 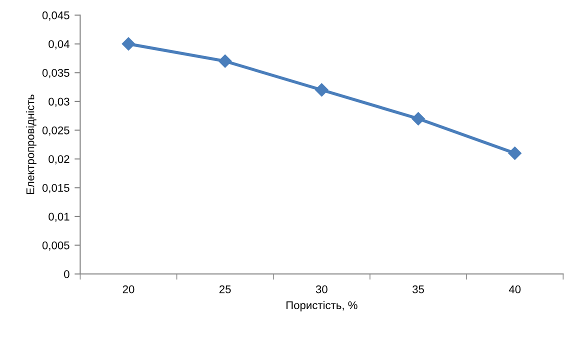 I want to click on y-tick-label: 0, so click(x=67, y=274).